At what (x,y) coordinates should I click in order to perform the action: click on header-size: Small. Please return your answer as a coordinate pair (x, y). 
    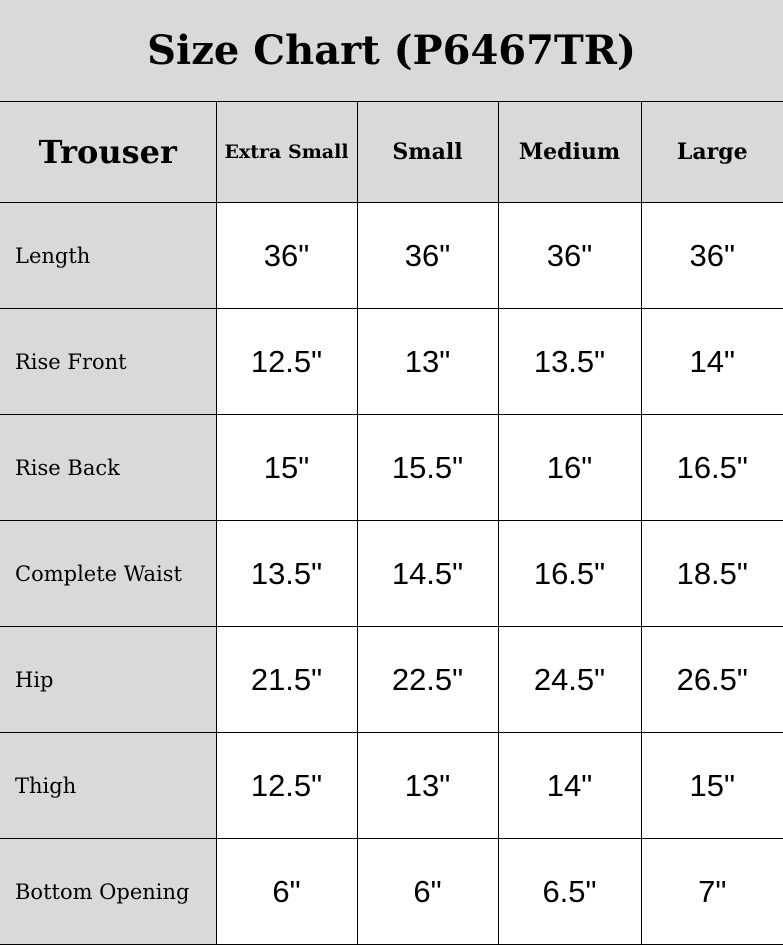
    Looking at the image, I should click on (427, 152).